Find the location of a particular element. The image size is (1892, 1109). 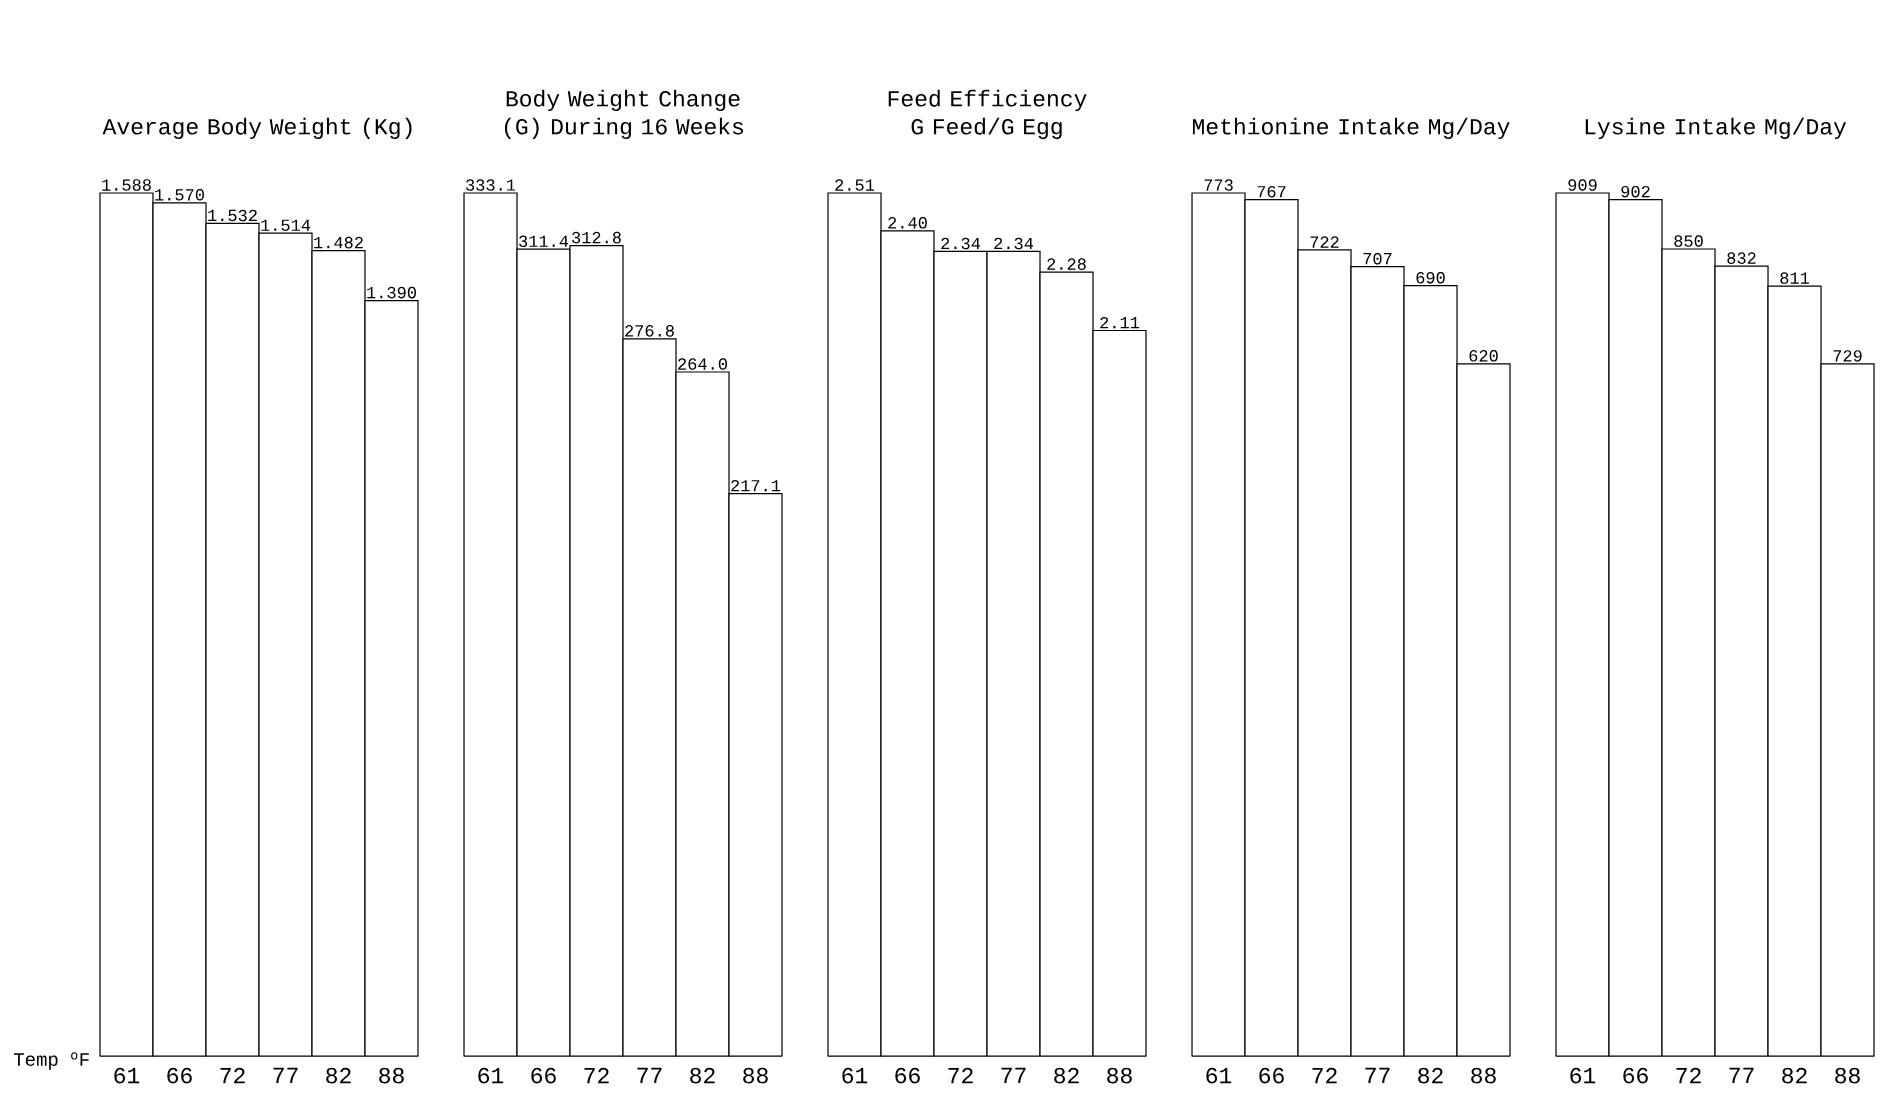

data-label: 850 is located at coordinates (1688, 241).